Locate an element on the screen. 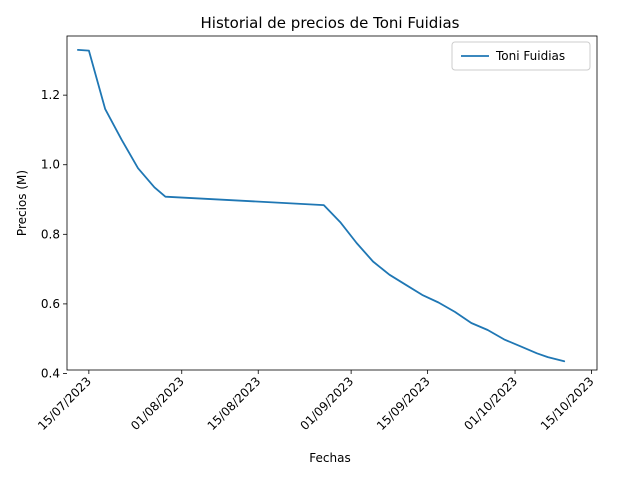  legend-label: Toni Fuidias is located at coordinates (530, 56).